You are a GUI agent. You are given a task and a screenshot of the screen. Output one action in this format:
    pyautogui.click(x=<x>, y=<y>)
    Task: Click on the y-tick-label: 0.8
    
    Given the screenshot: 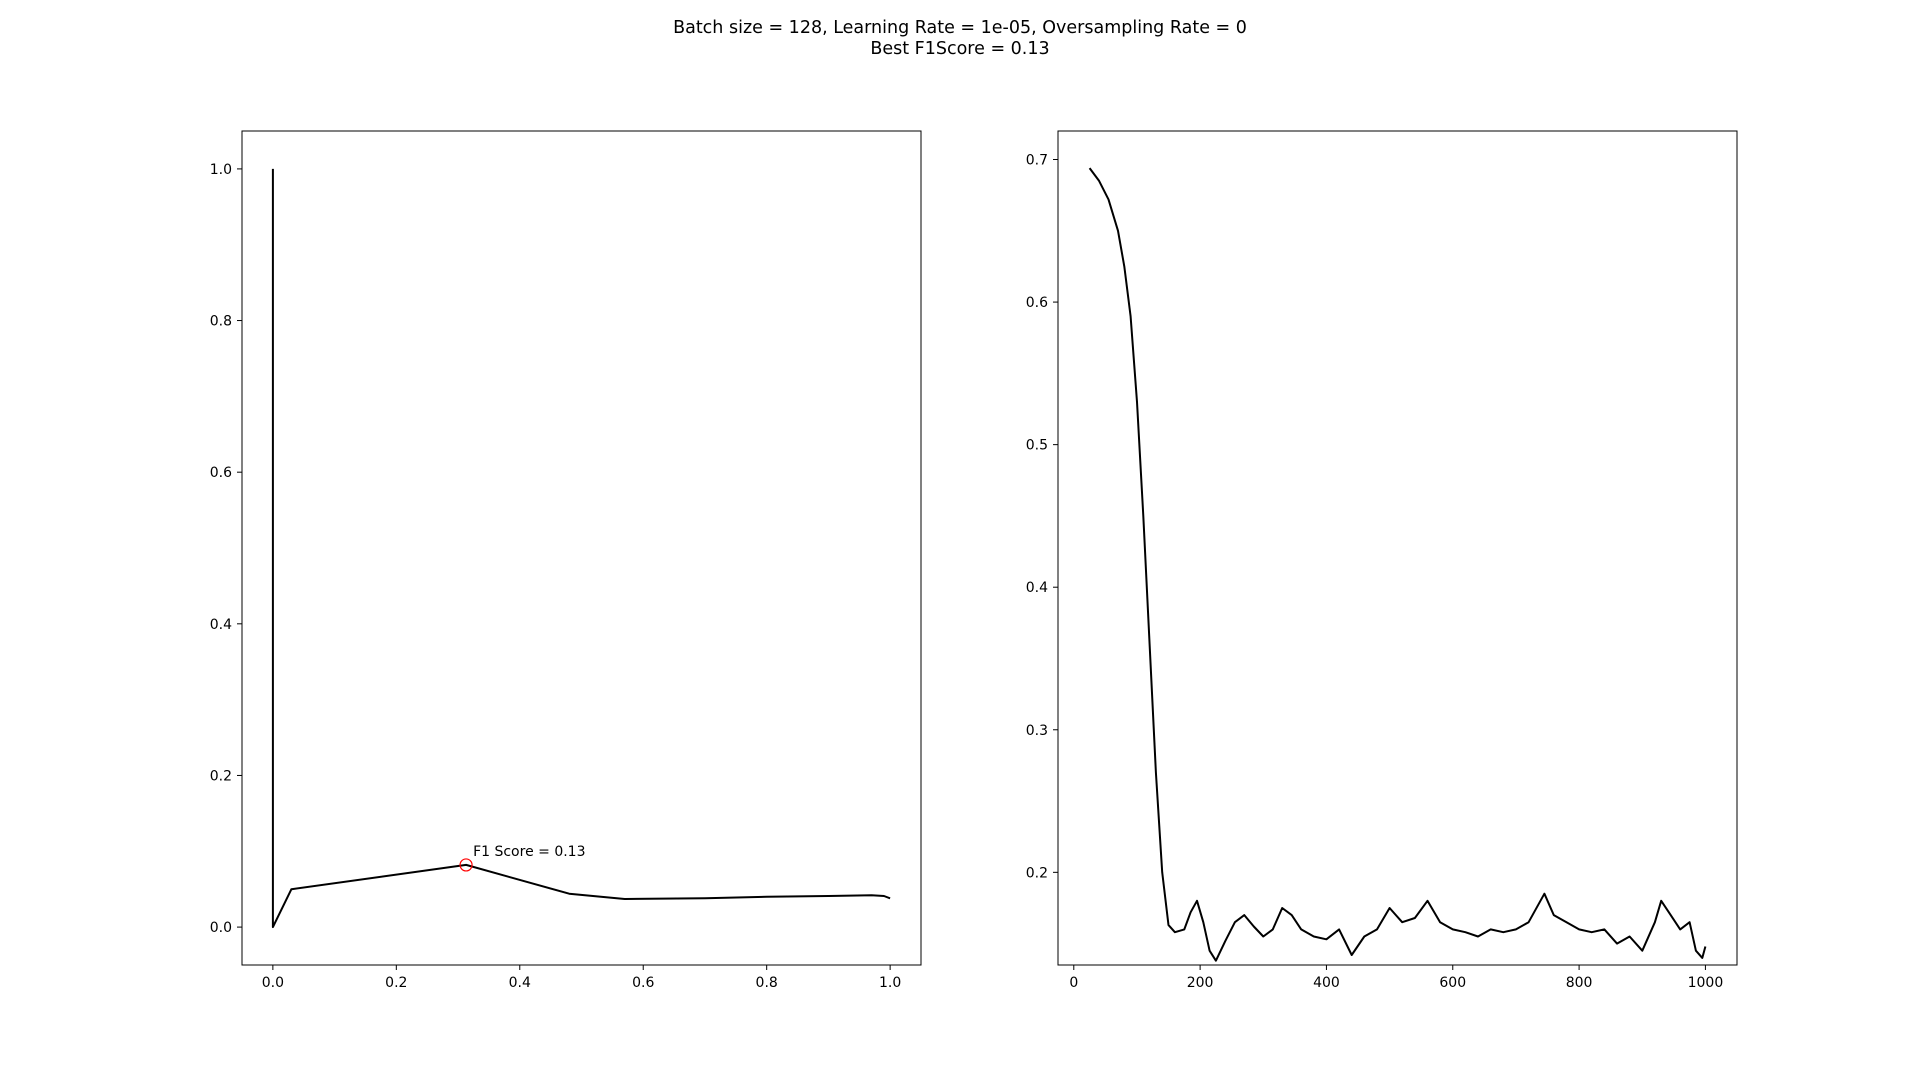 What is the action you would take?
    pyautogui.click(x=221, y=322)
    